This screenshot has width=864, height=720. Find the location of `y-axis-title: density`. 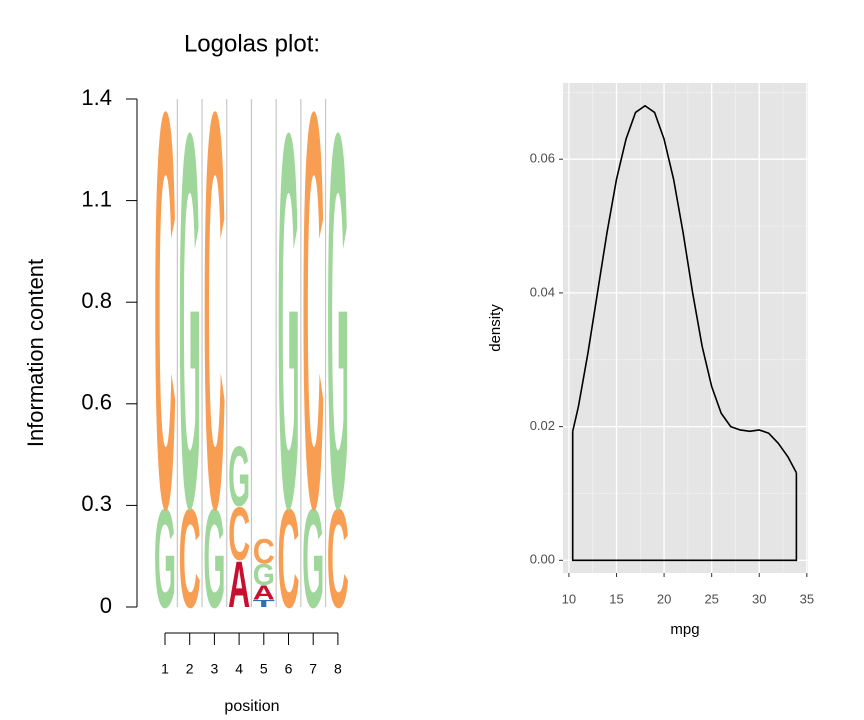

y-axis-title: density is located at coordinates (495, 328).